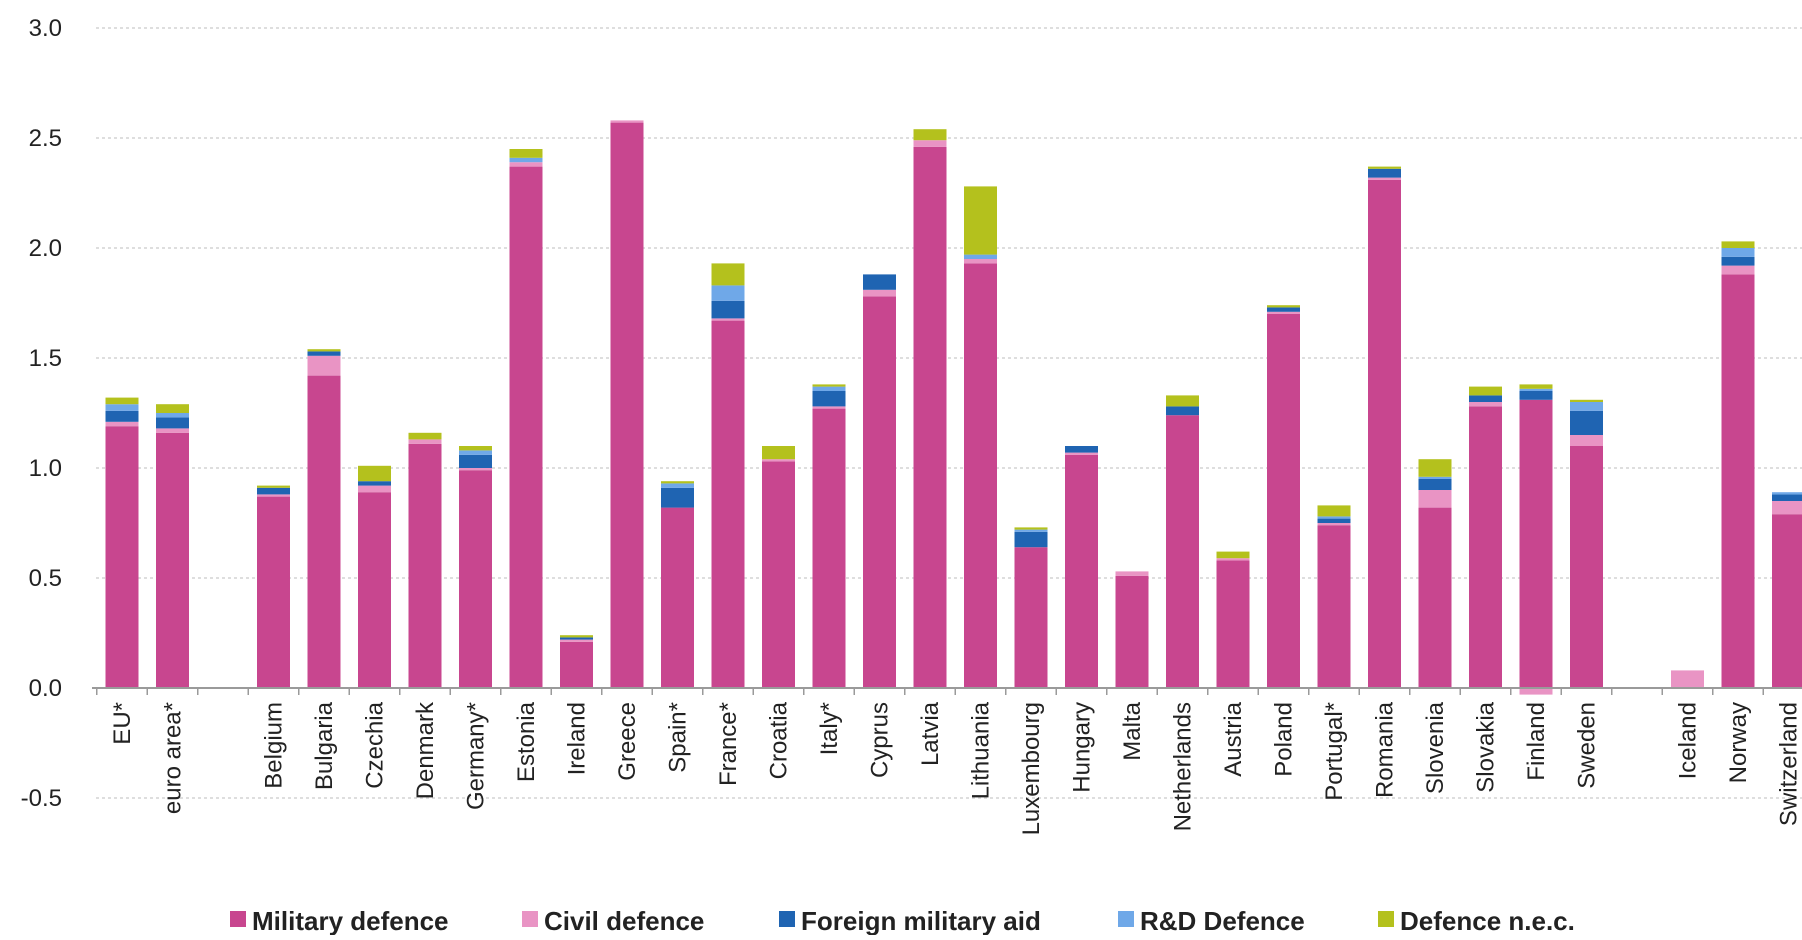 Image resolution: width=1802 pixels, height=940 pixels. I want to click on x-category-label: Switzerland, so click(1789, 764).